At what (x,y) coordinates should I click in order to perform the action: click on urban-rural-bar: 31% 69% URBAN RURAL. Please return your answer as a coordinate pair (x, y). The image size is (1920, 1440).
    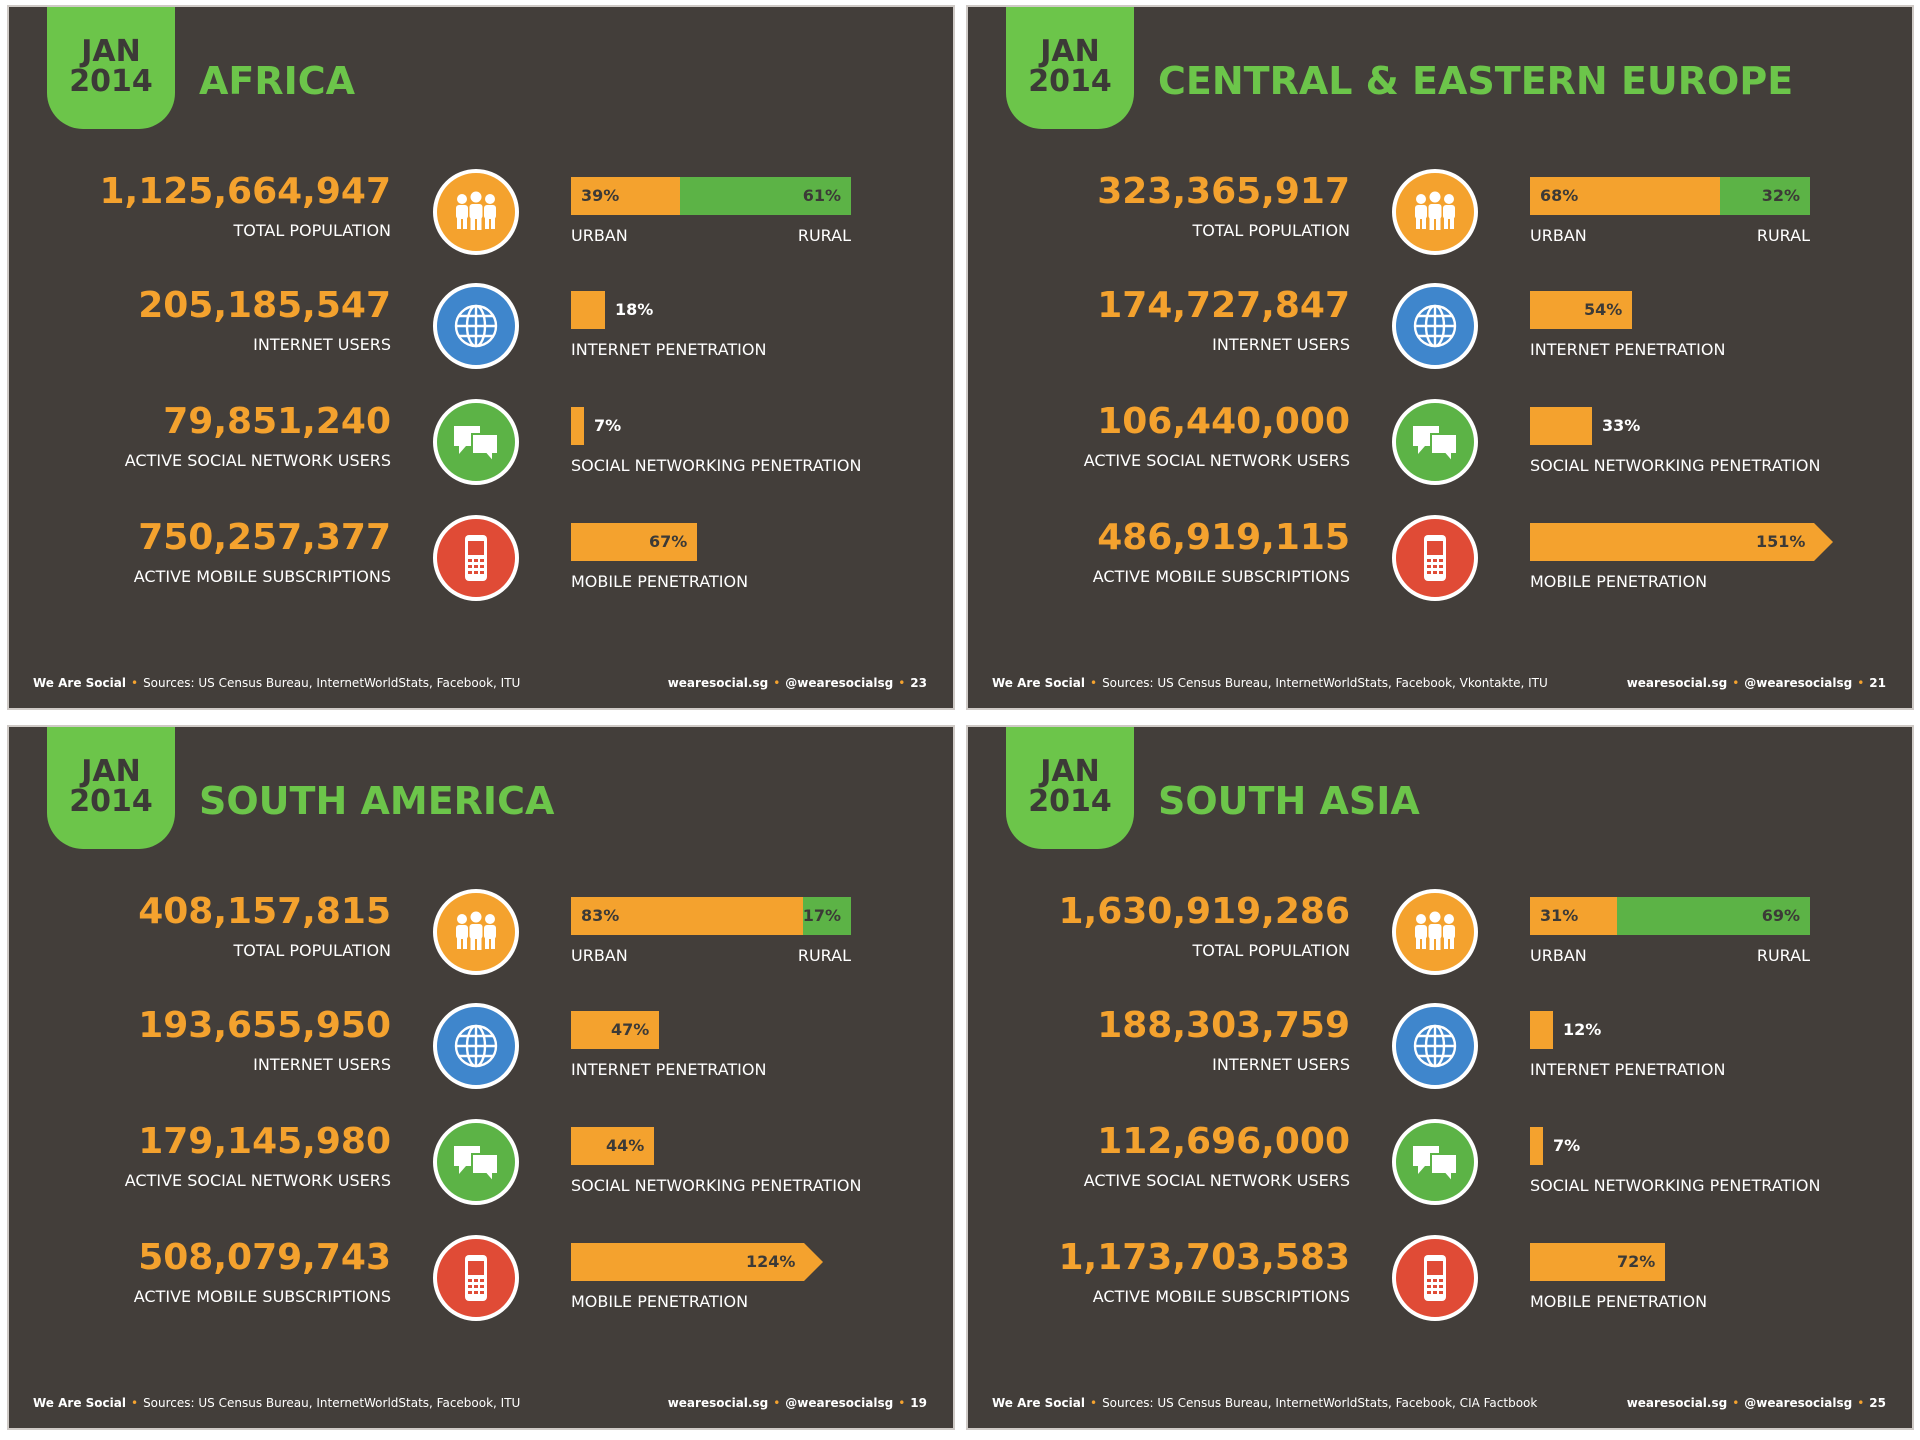
    Looking at the image, I should click on (1700, 934).